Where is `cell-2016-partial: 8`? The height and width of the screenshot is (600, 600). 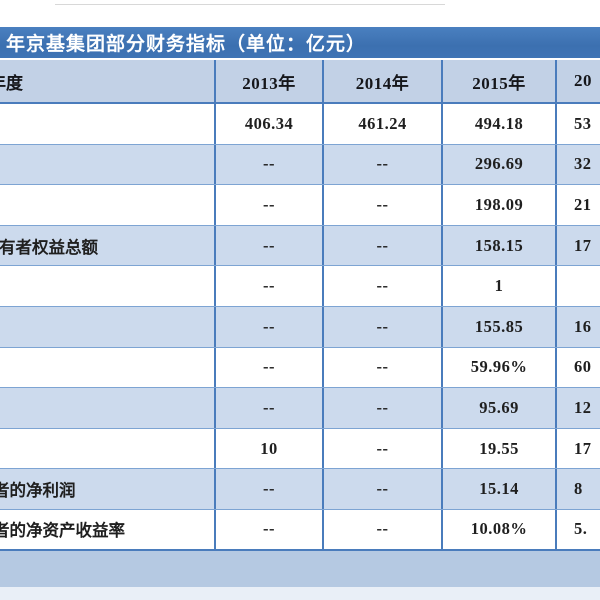 cell-2016-partial: 8 is located at coordinates (578, 489).